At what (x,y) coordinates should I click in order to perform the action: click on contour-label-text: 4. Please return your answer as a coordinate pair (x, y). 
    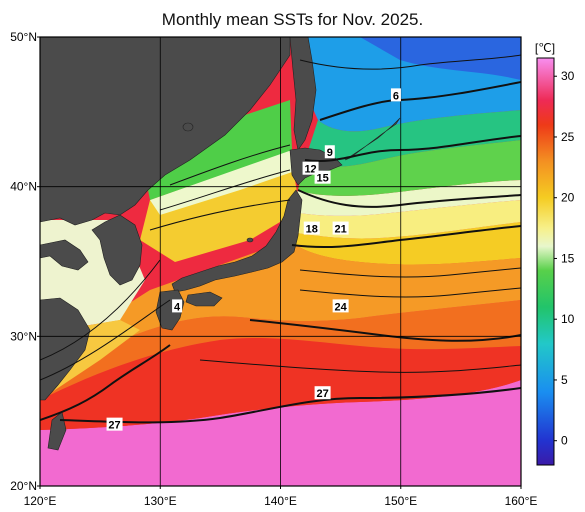
    Looking at the image, I should click on (177, 307).